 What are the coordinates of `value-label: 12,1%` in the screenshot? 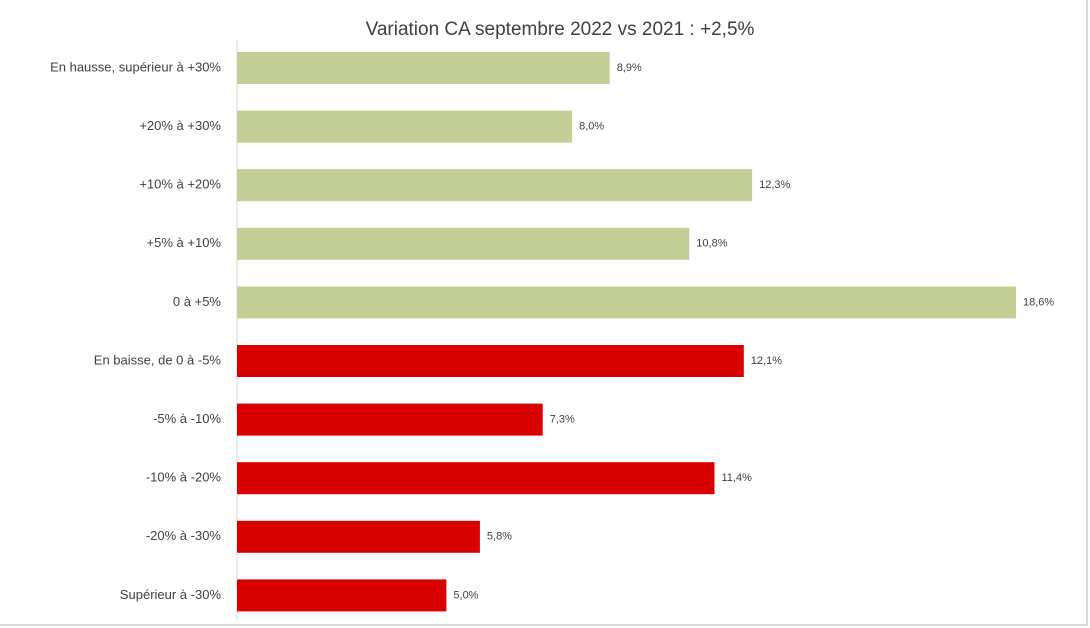 It's located at (766, 361).